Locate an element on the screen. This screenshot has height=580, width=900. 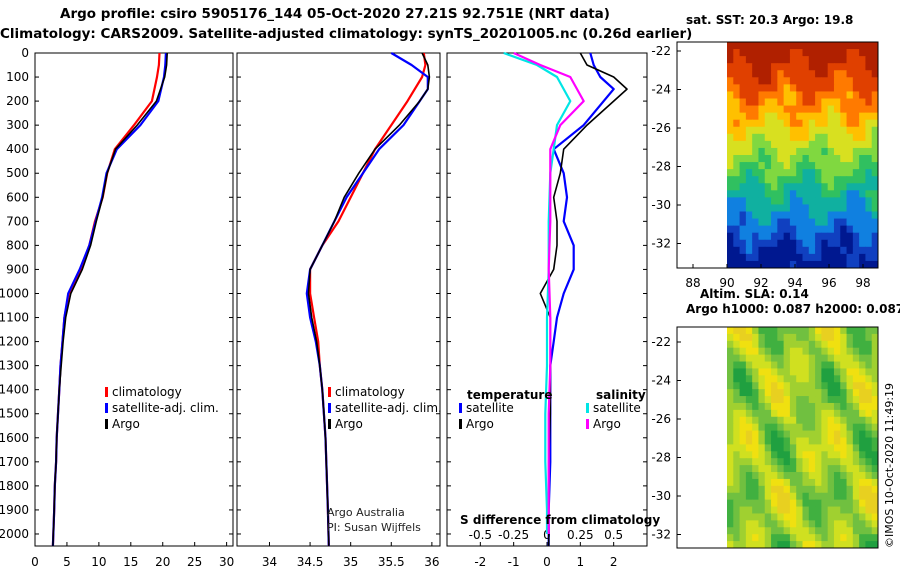
diff-salinity-tick-label: 0.25 is located at coordinates (580, 535).